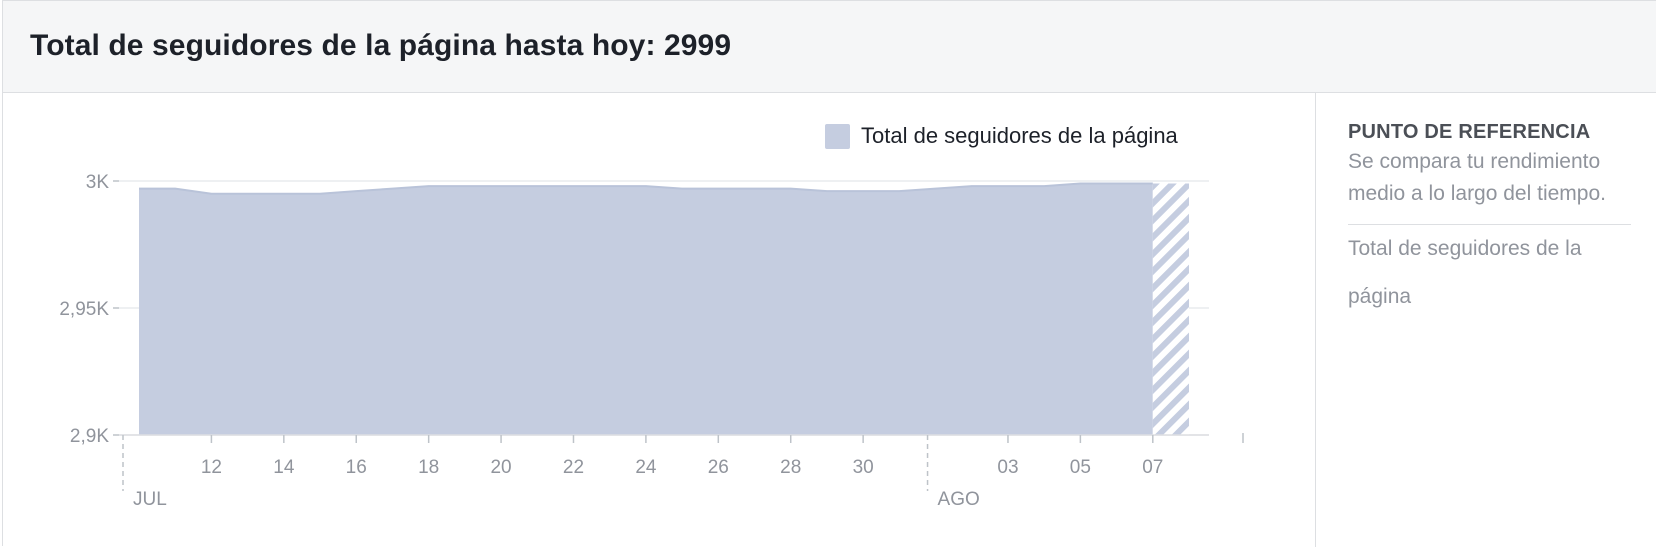 This screenshot has height=552, width=1656. Describe the element at coordinates (284, 467) in the screenshot. I see `x-tick-label: 14` at that location.